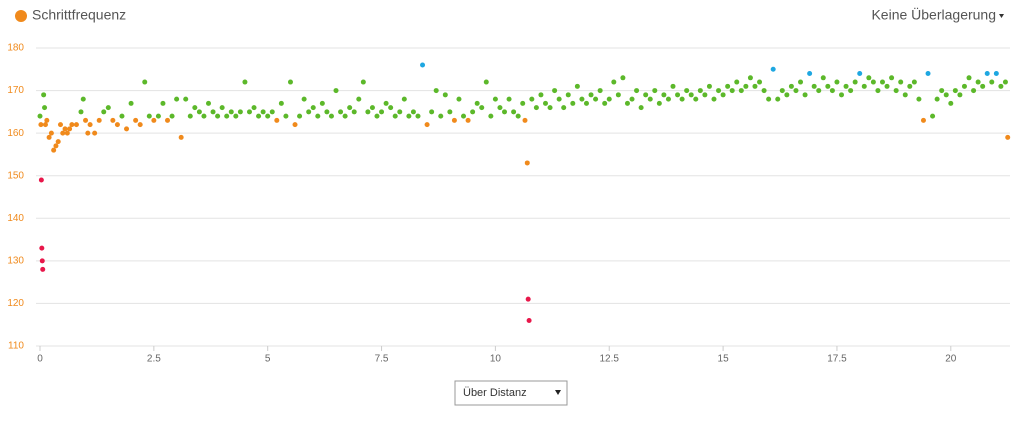 The width and height of the screenshot is (1024, 424). What do you see at coordinates (724, 359) in the screenshot?
I see `x-tick-label: 15` at bounding box center [724, 359].